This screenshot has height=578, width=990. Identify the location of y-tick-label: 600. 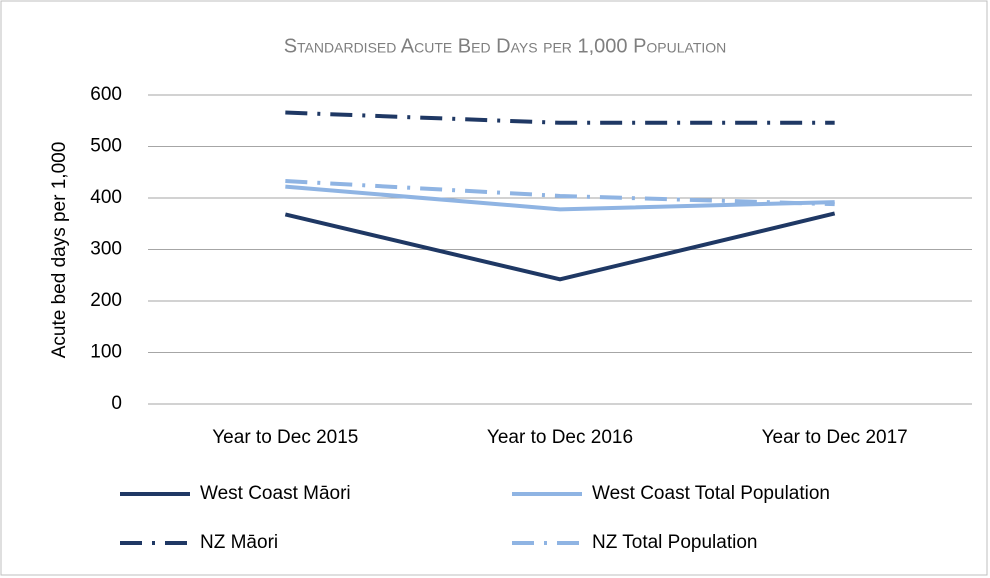
(106, 94).